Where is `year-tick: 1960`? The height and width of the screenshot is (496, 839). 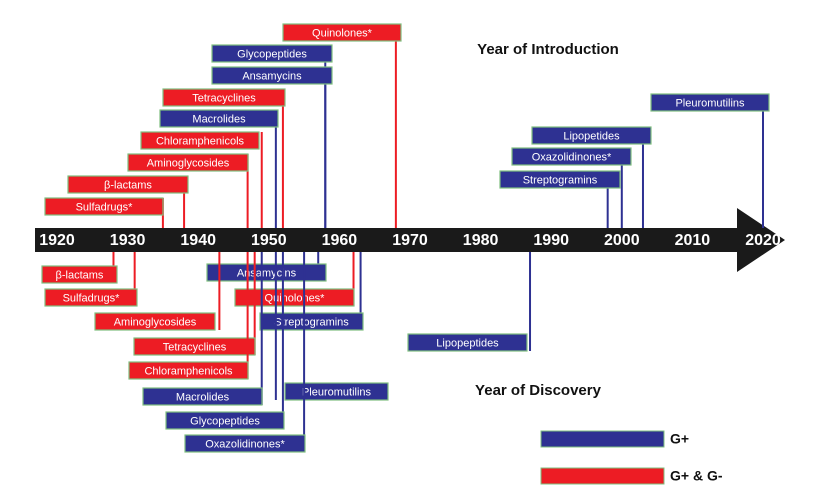 year-tick: 1960 is located at coordinates (340, 240).